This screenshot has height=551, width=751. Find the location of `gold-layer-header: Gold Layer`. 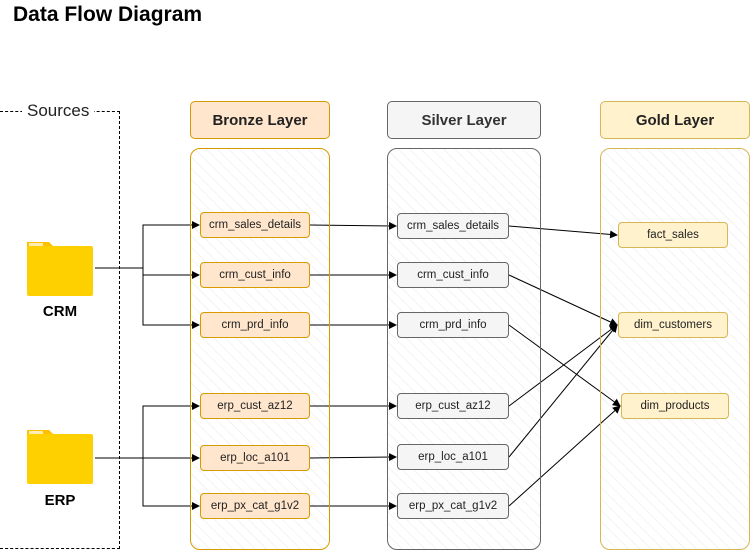

gold-layer-header: Gold Layer is located at coordinates (675, 120).